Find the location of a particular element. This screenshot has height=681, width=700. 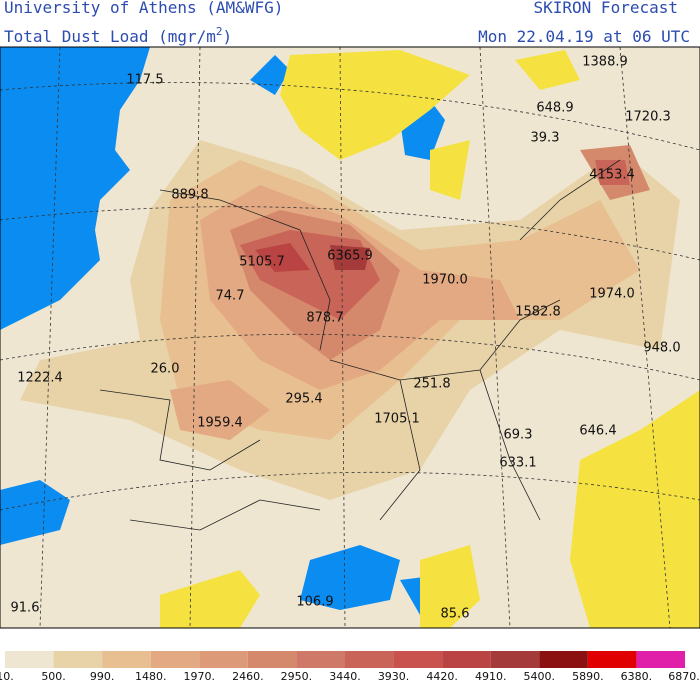

map-value-label: 85.6 is located at coordinates (455, 614).